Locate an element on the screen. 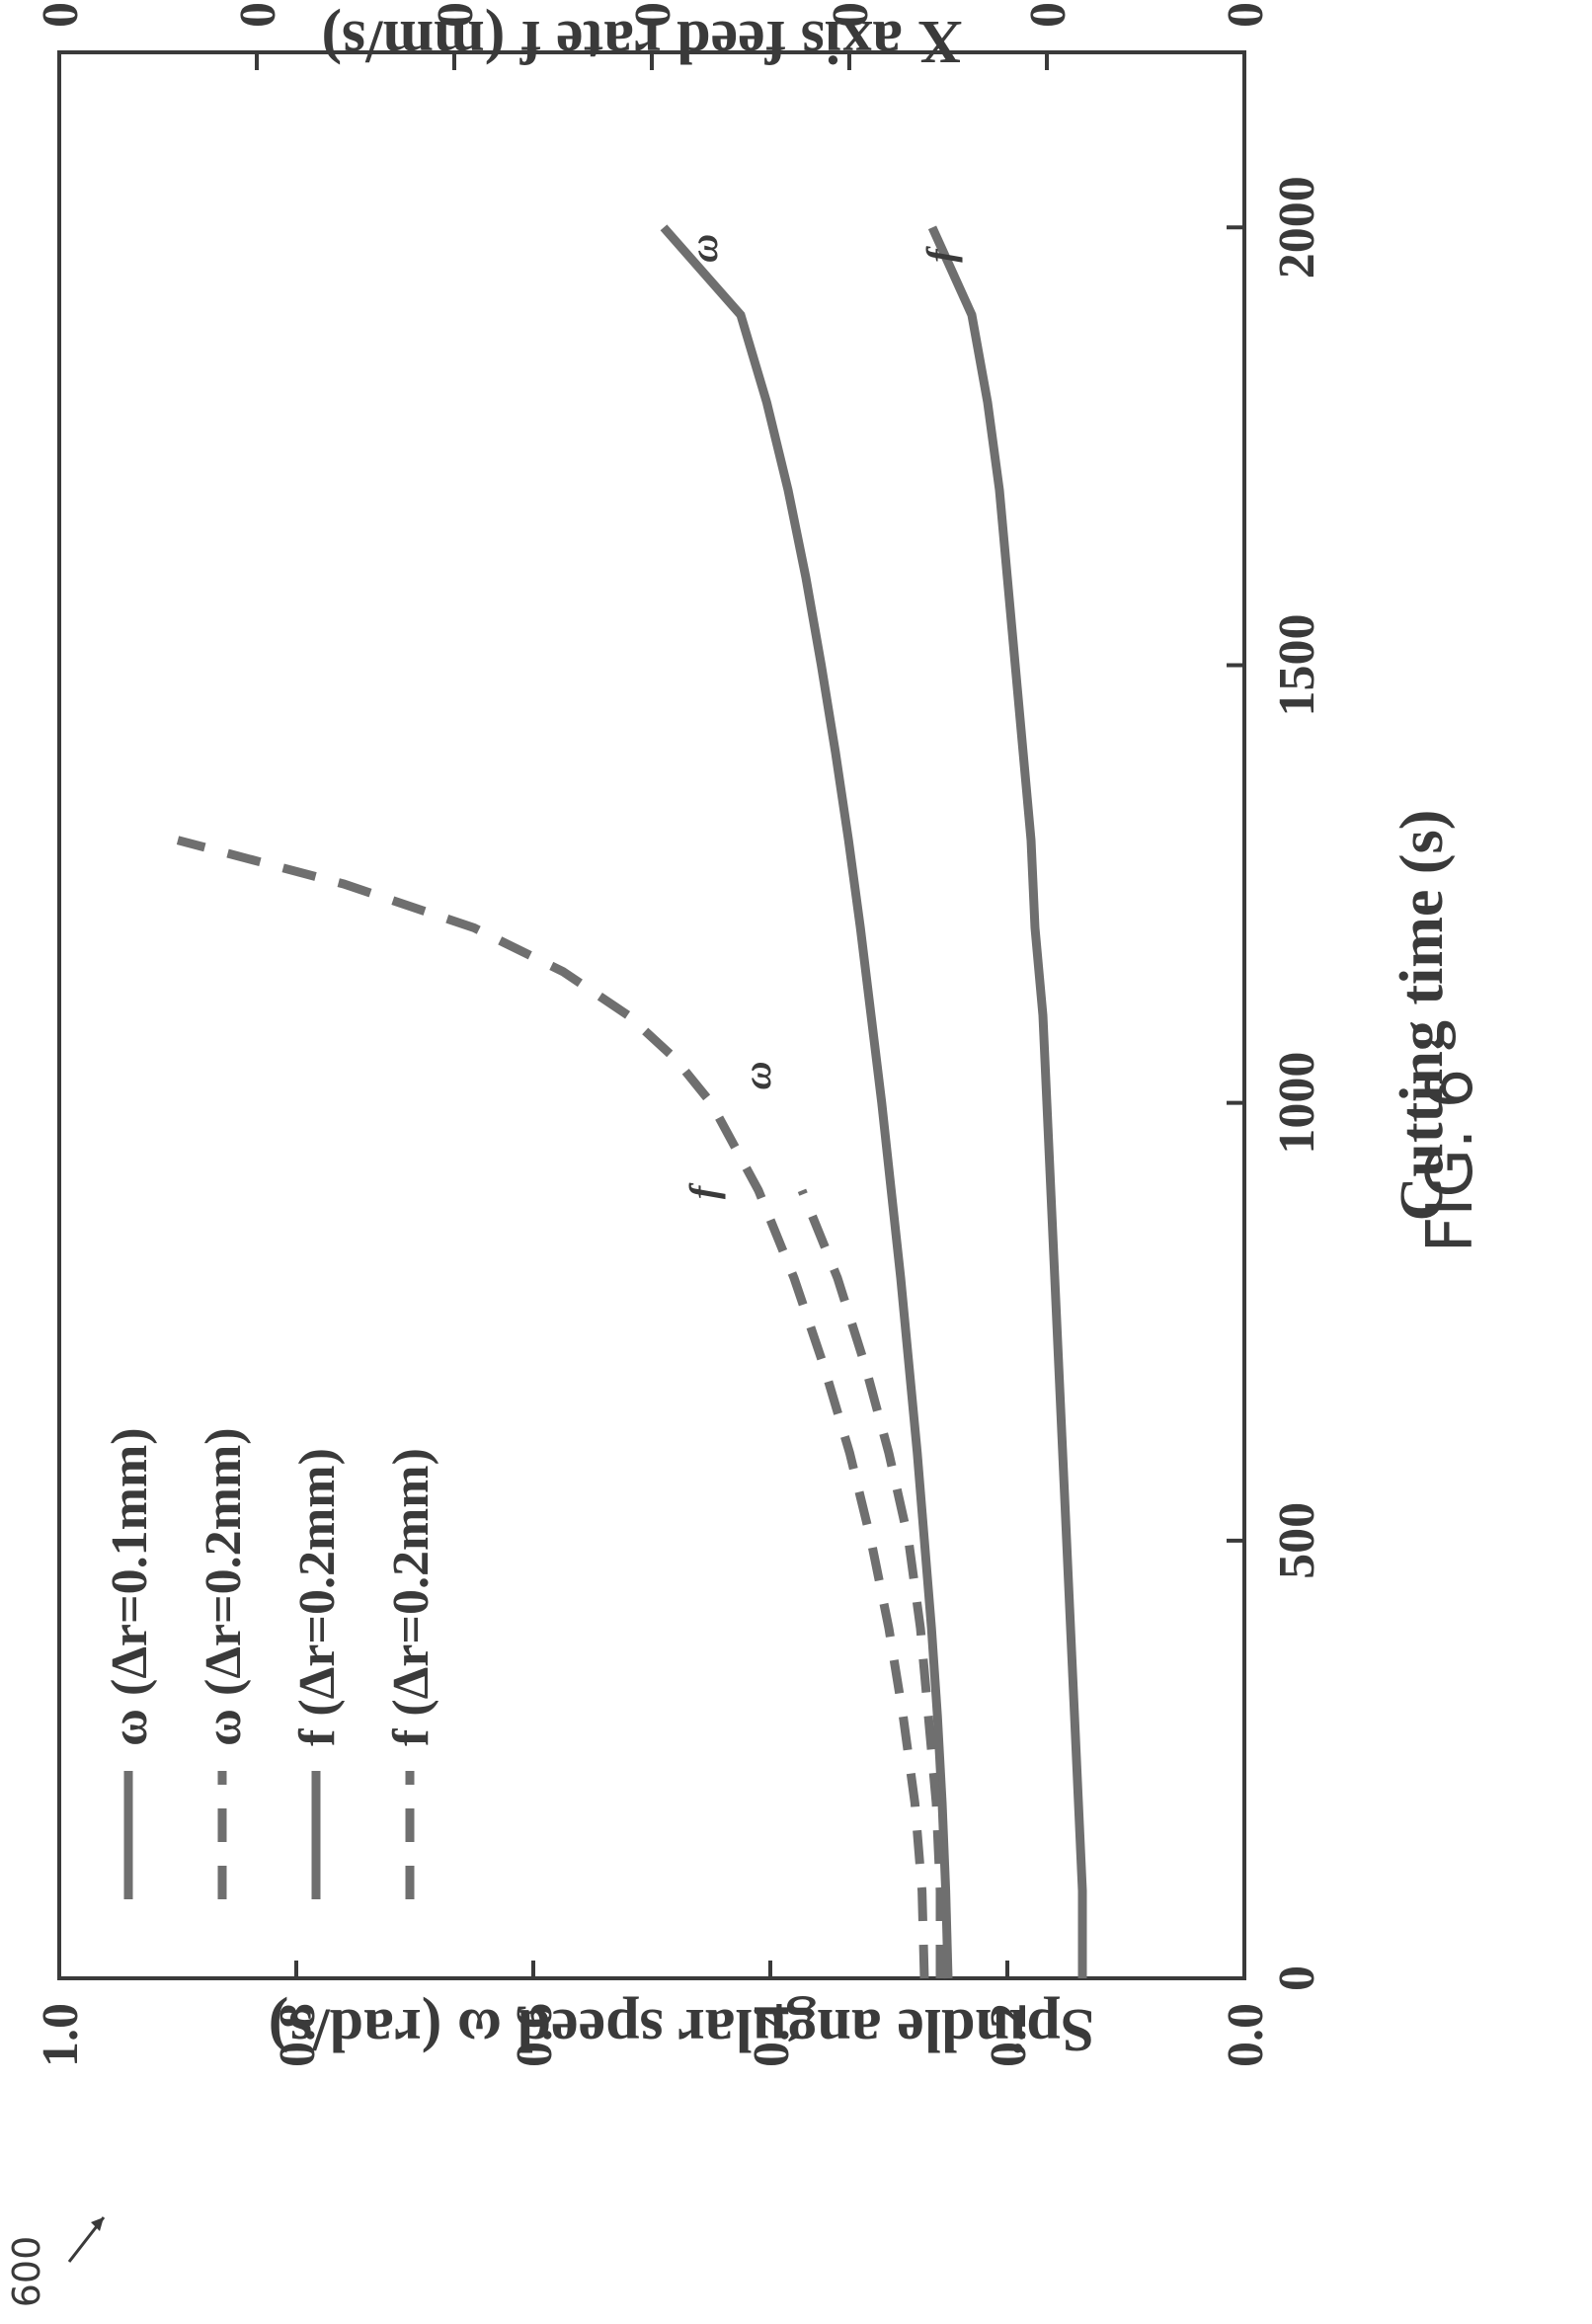 The image size is (1592, 2324). curve-annotations: ω f ω f is located at coordinates (822, 717).